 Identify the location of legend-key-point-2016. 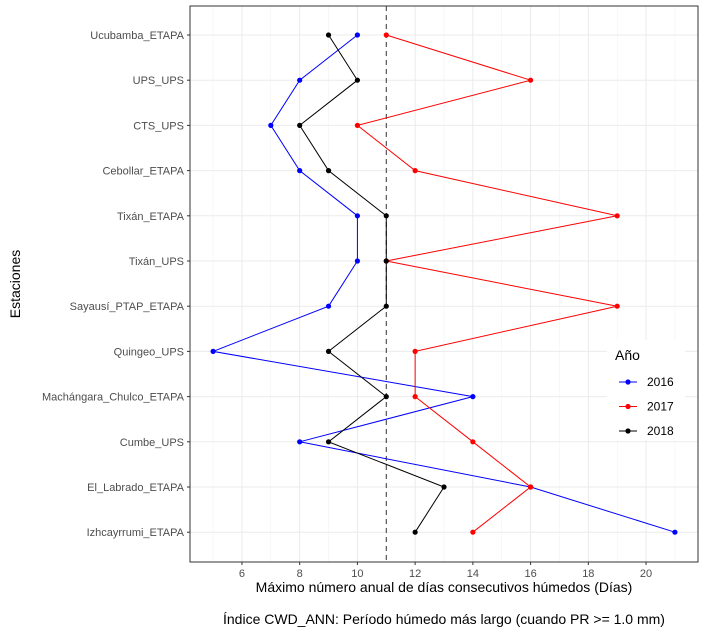
(628, 382).